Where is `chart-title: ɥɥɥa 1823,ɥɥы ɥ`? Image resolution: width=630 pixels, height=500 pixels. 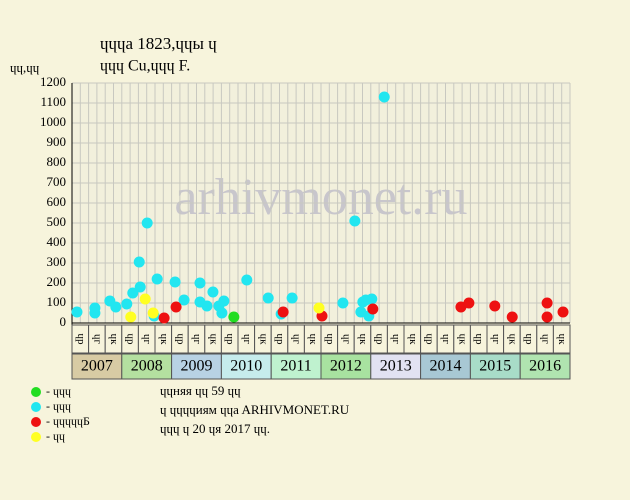 chart-title: ɥɥɥa 1823,ɥɥы ɥ is located at coordinates (158, 43).